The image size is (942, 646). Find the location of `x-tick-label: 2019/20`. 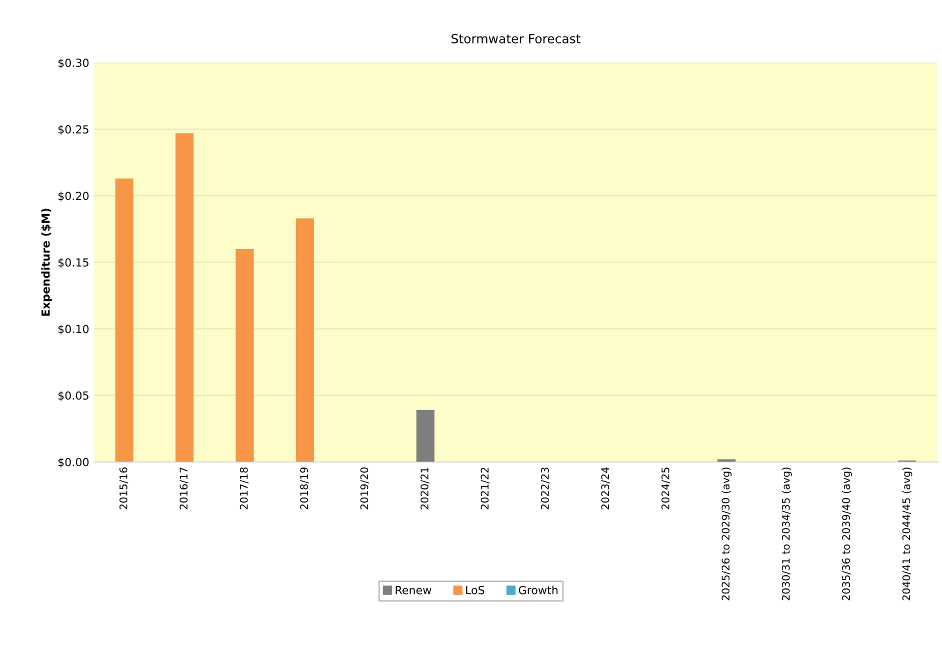

x-tick-label: 2019/20 is located at coordinates (365, 488).